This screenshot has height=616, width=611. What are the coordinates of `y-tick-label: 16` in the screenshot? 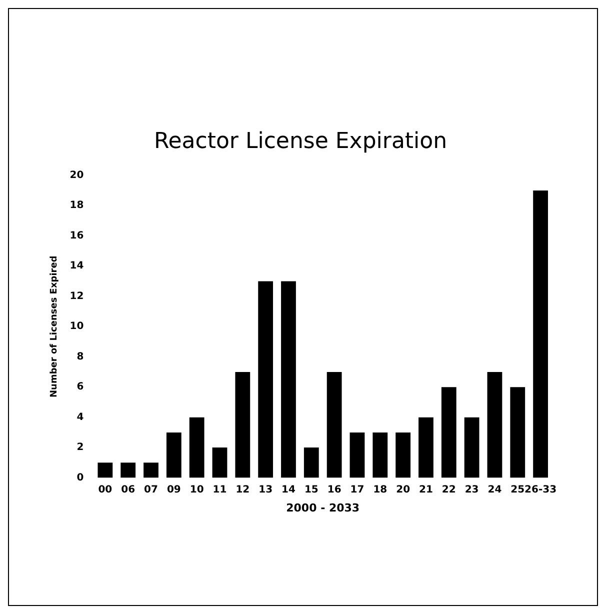 It's located at (77, 236).